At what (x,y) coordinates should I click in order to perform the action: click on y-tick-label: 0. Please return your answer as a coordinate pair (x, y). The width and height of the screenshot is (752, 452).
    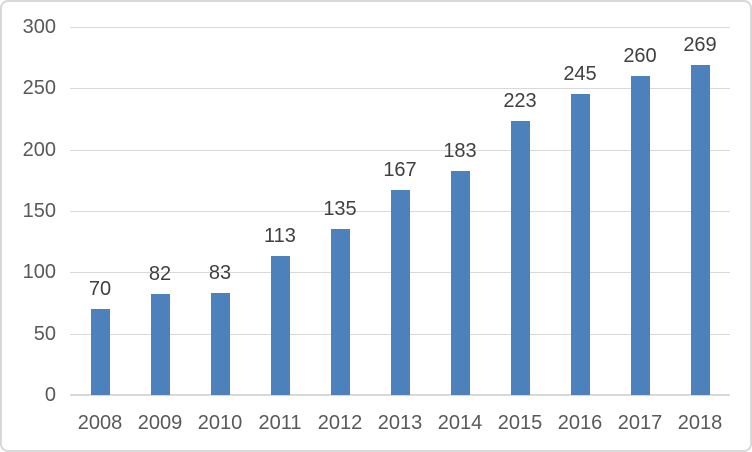
    Looking at the image, I should click on (50, 395).